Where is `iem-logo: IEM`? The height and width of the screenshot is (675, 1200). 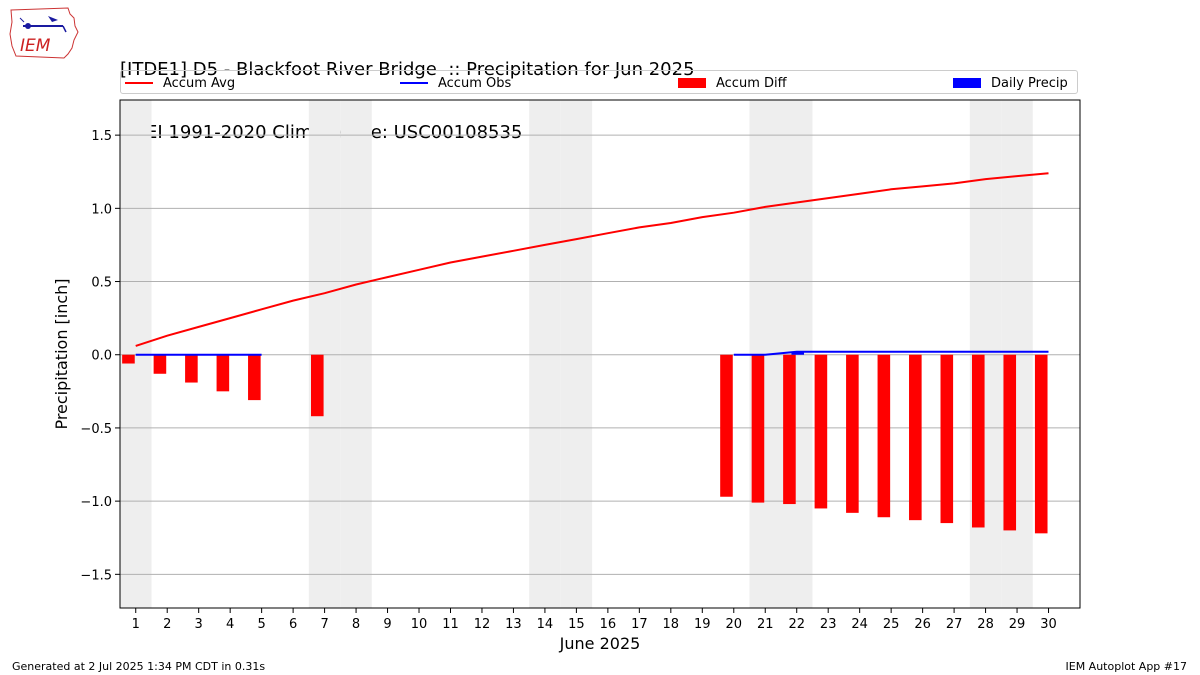
iem-logo: IEM is located at coordinates (44, 33).